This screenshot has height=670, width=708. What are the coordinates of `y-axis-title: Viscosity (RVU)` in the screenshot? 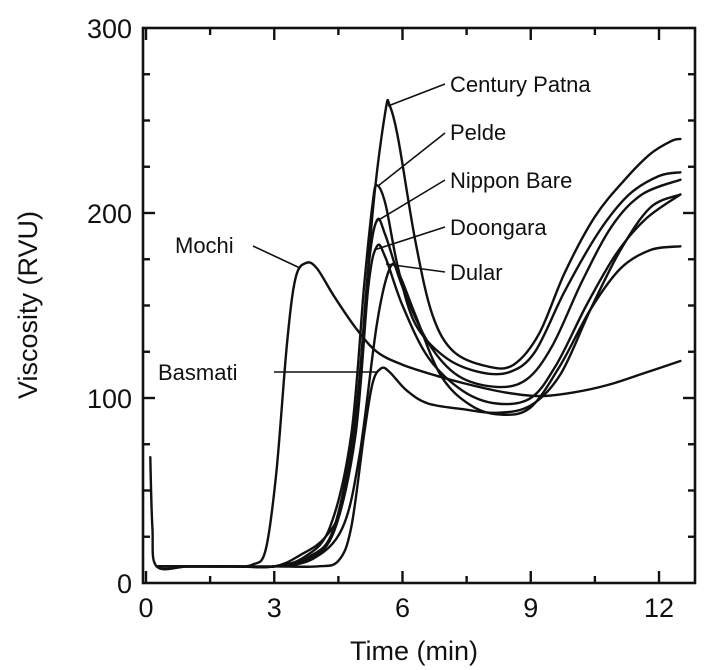 It's located at (28, 305).